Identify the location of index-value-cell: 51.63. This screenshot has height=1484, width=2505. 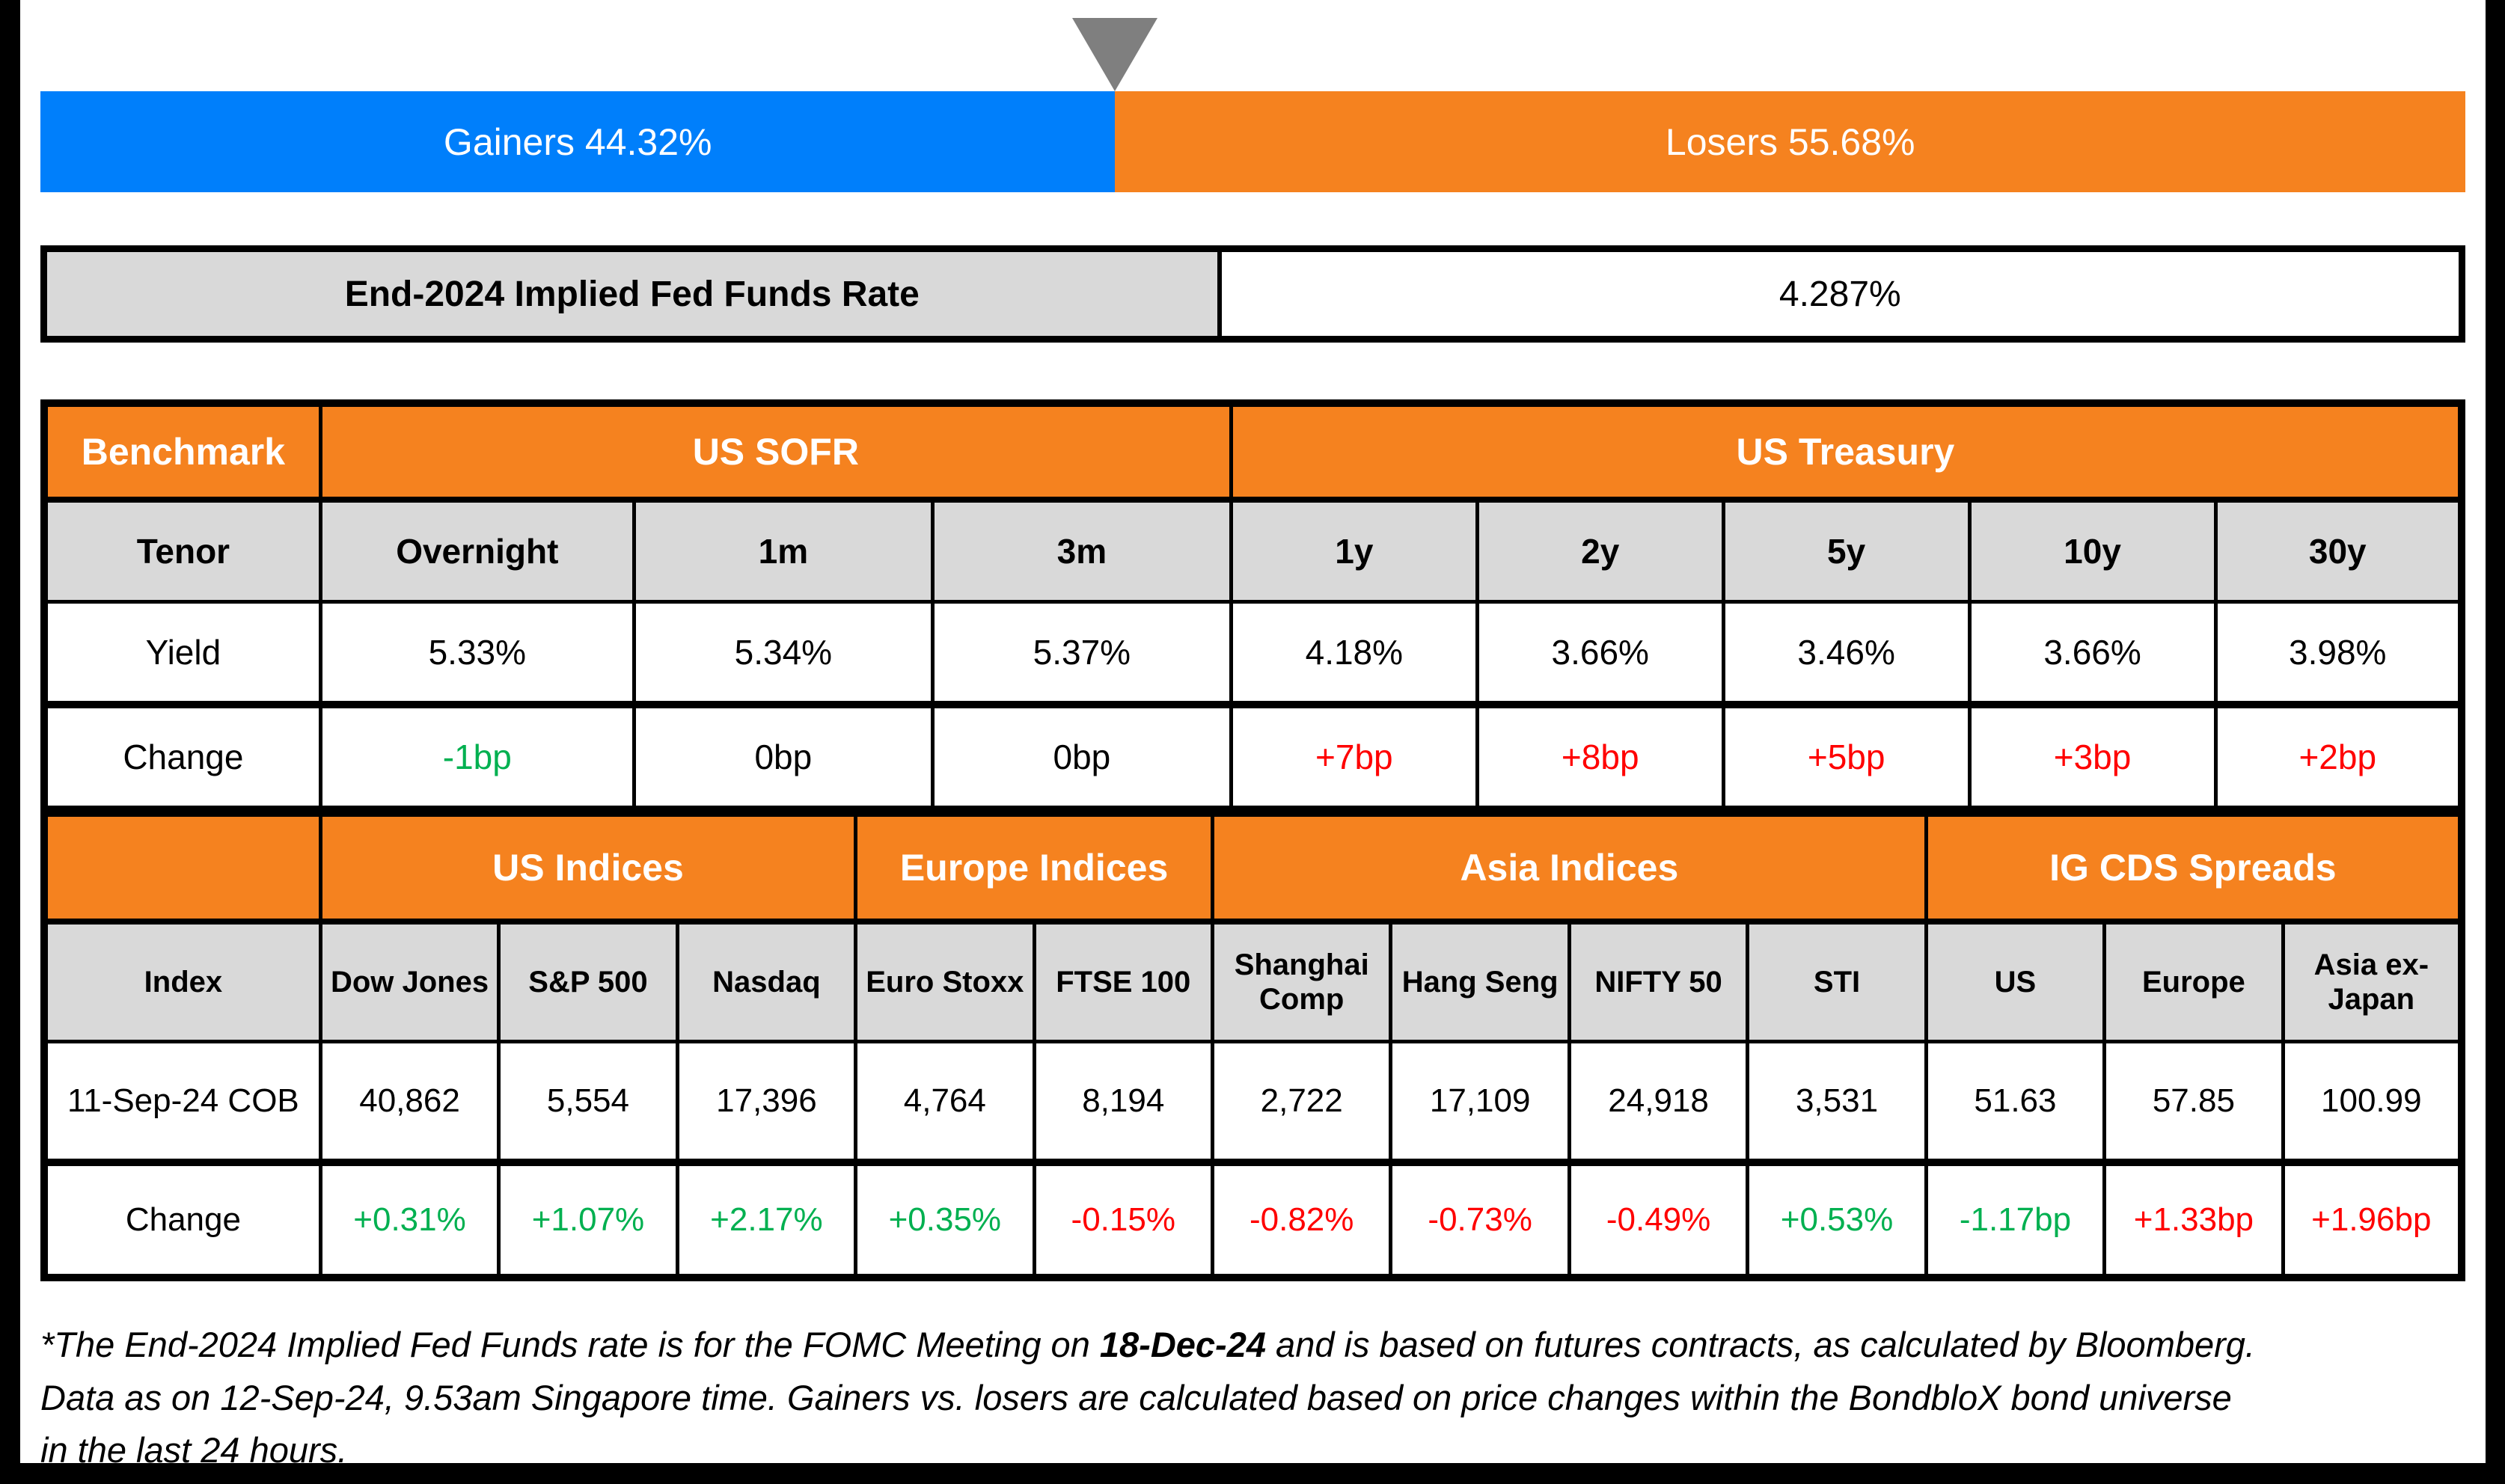
(2015, 1102).